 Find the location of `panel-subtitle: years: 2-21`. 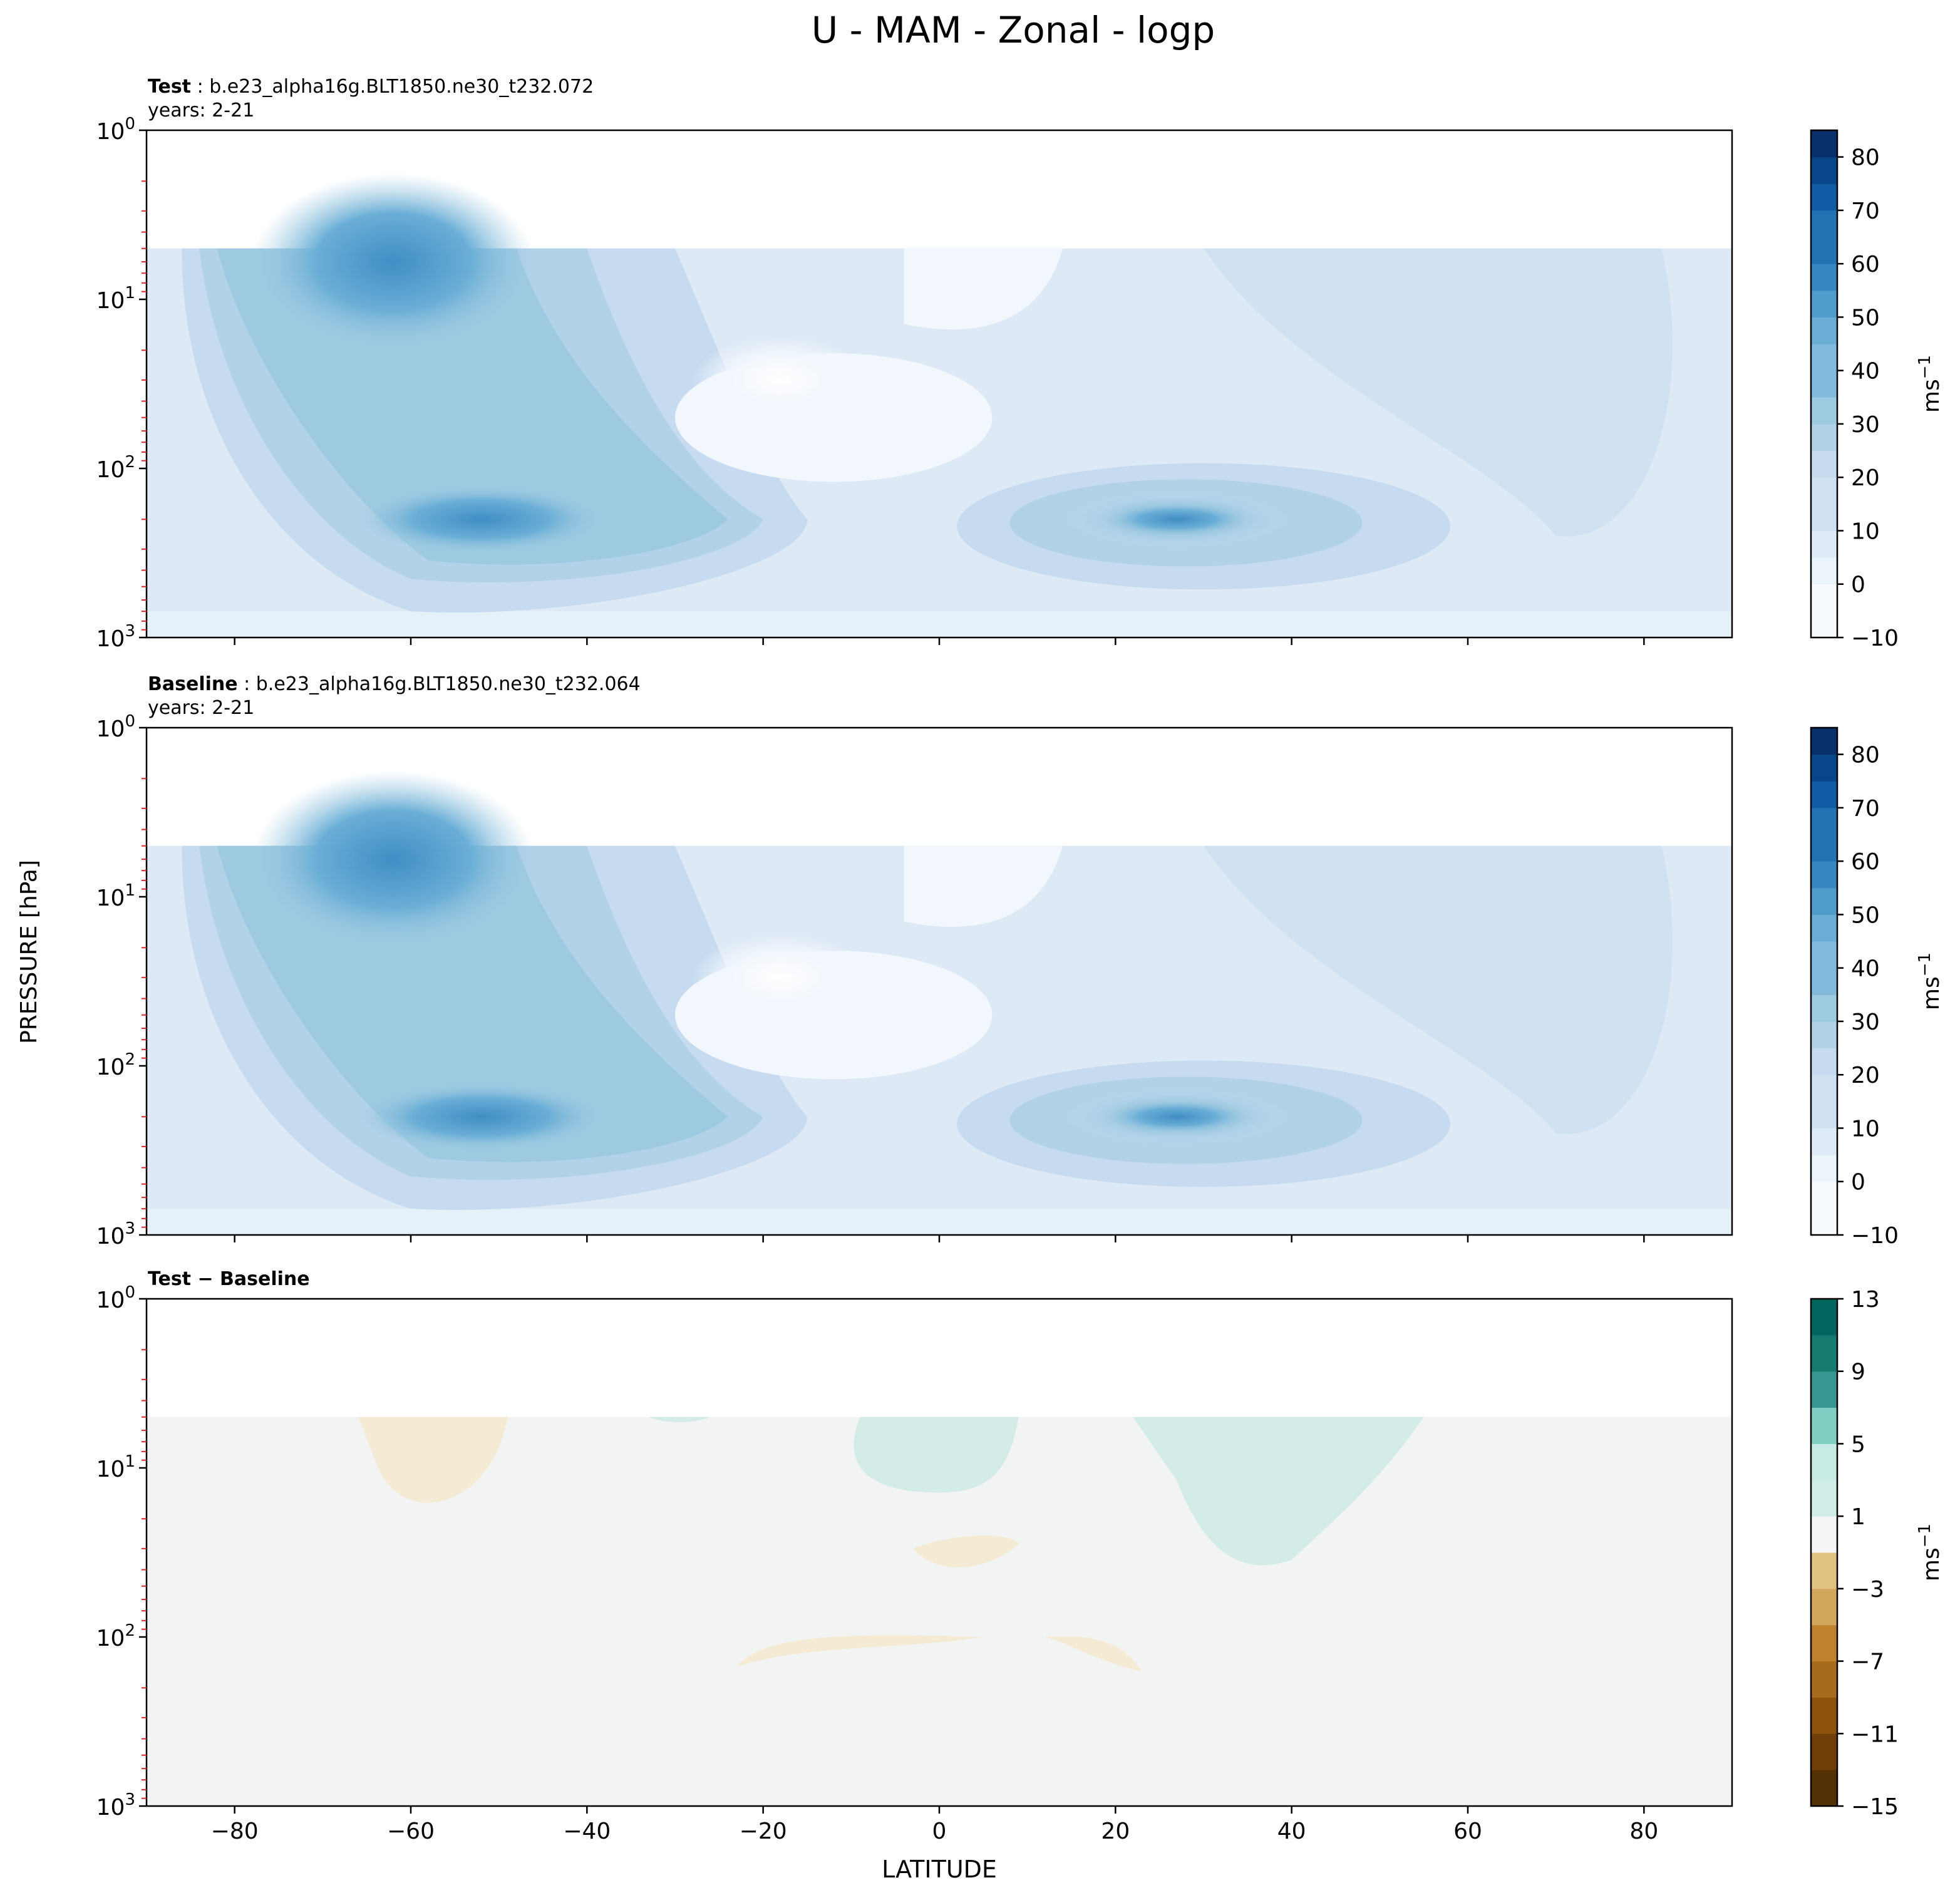

panel-subtitle: years: 2-21 is located at coordinates (201, 708).